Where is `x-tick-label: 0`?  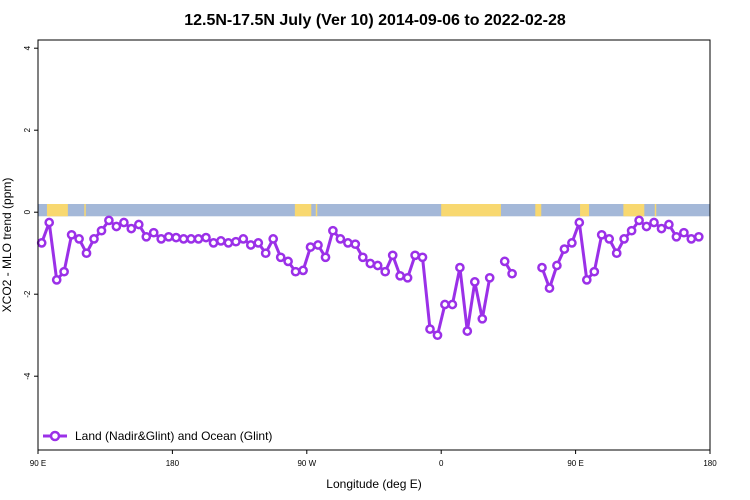 x-tick-label: 0 is located at coordinates (441, 463).